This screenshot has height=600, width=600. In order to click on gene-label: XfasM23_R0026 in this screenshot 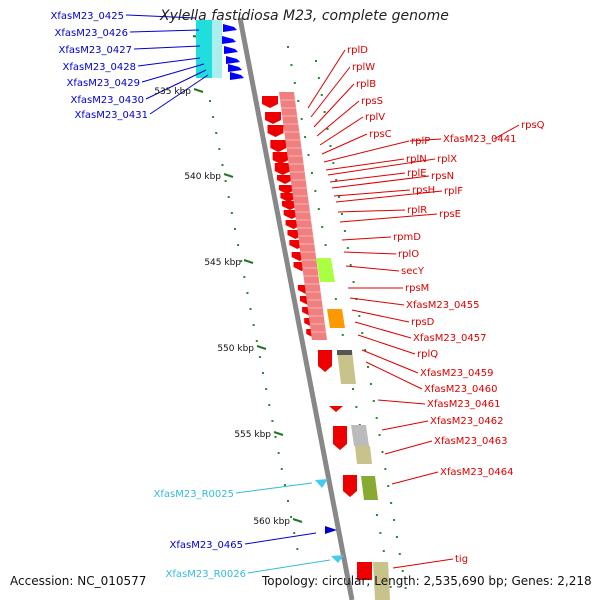, I will do `click(206, 574)`.